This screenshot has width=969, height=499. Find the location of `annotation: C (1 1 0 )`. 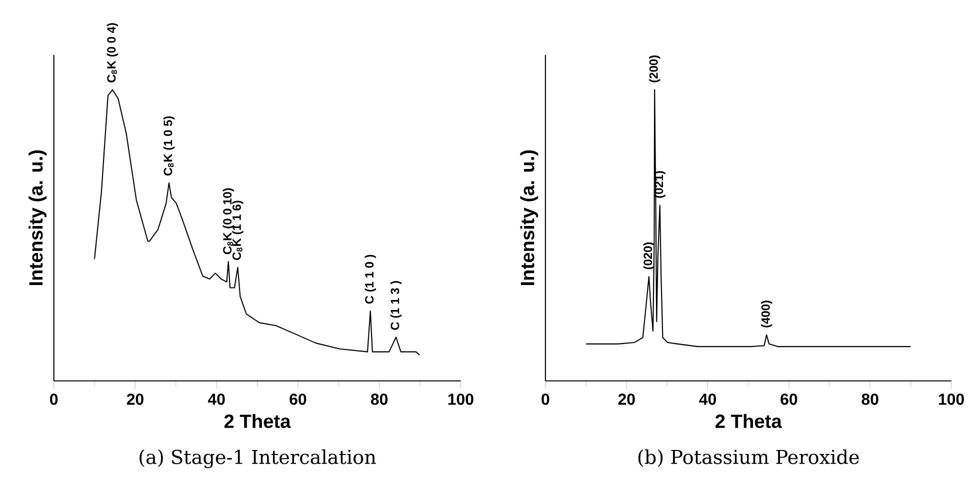

annotation: C (1 1 0 ) is located at coordinates (370, 279).